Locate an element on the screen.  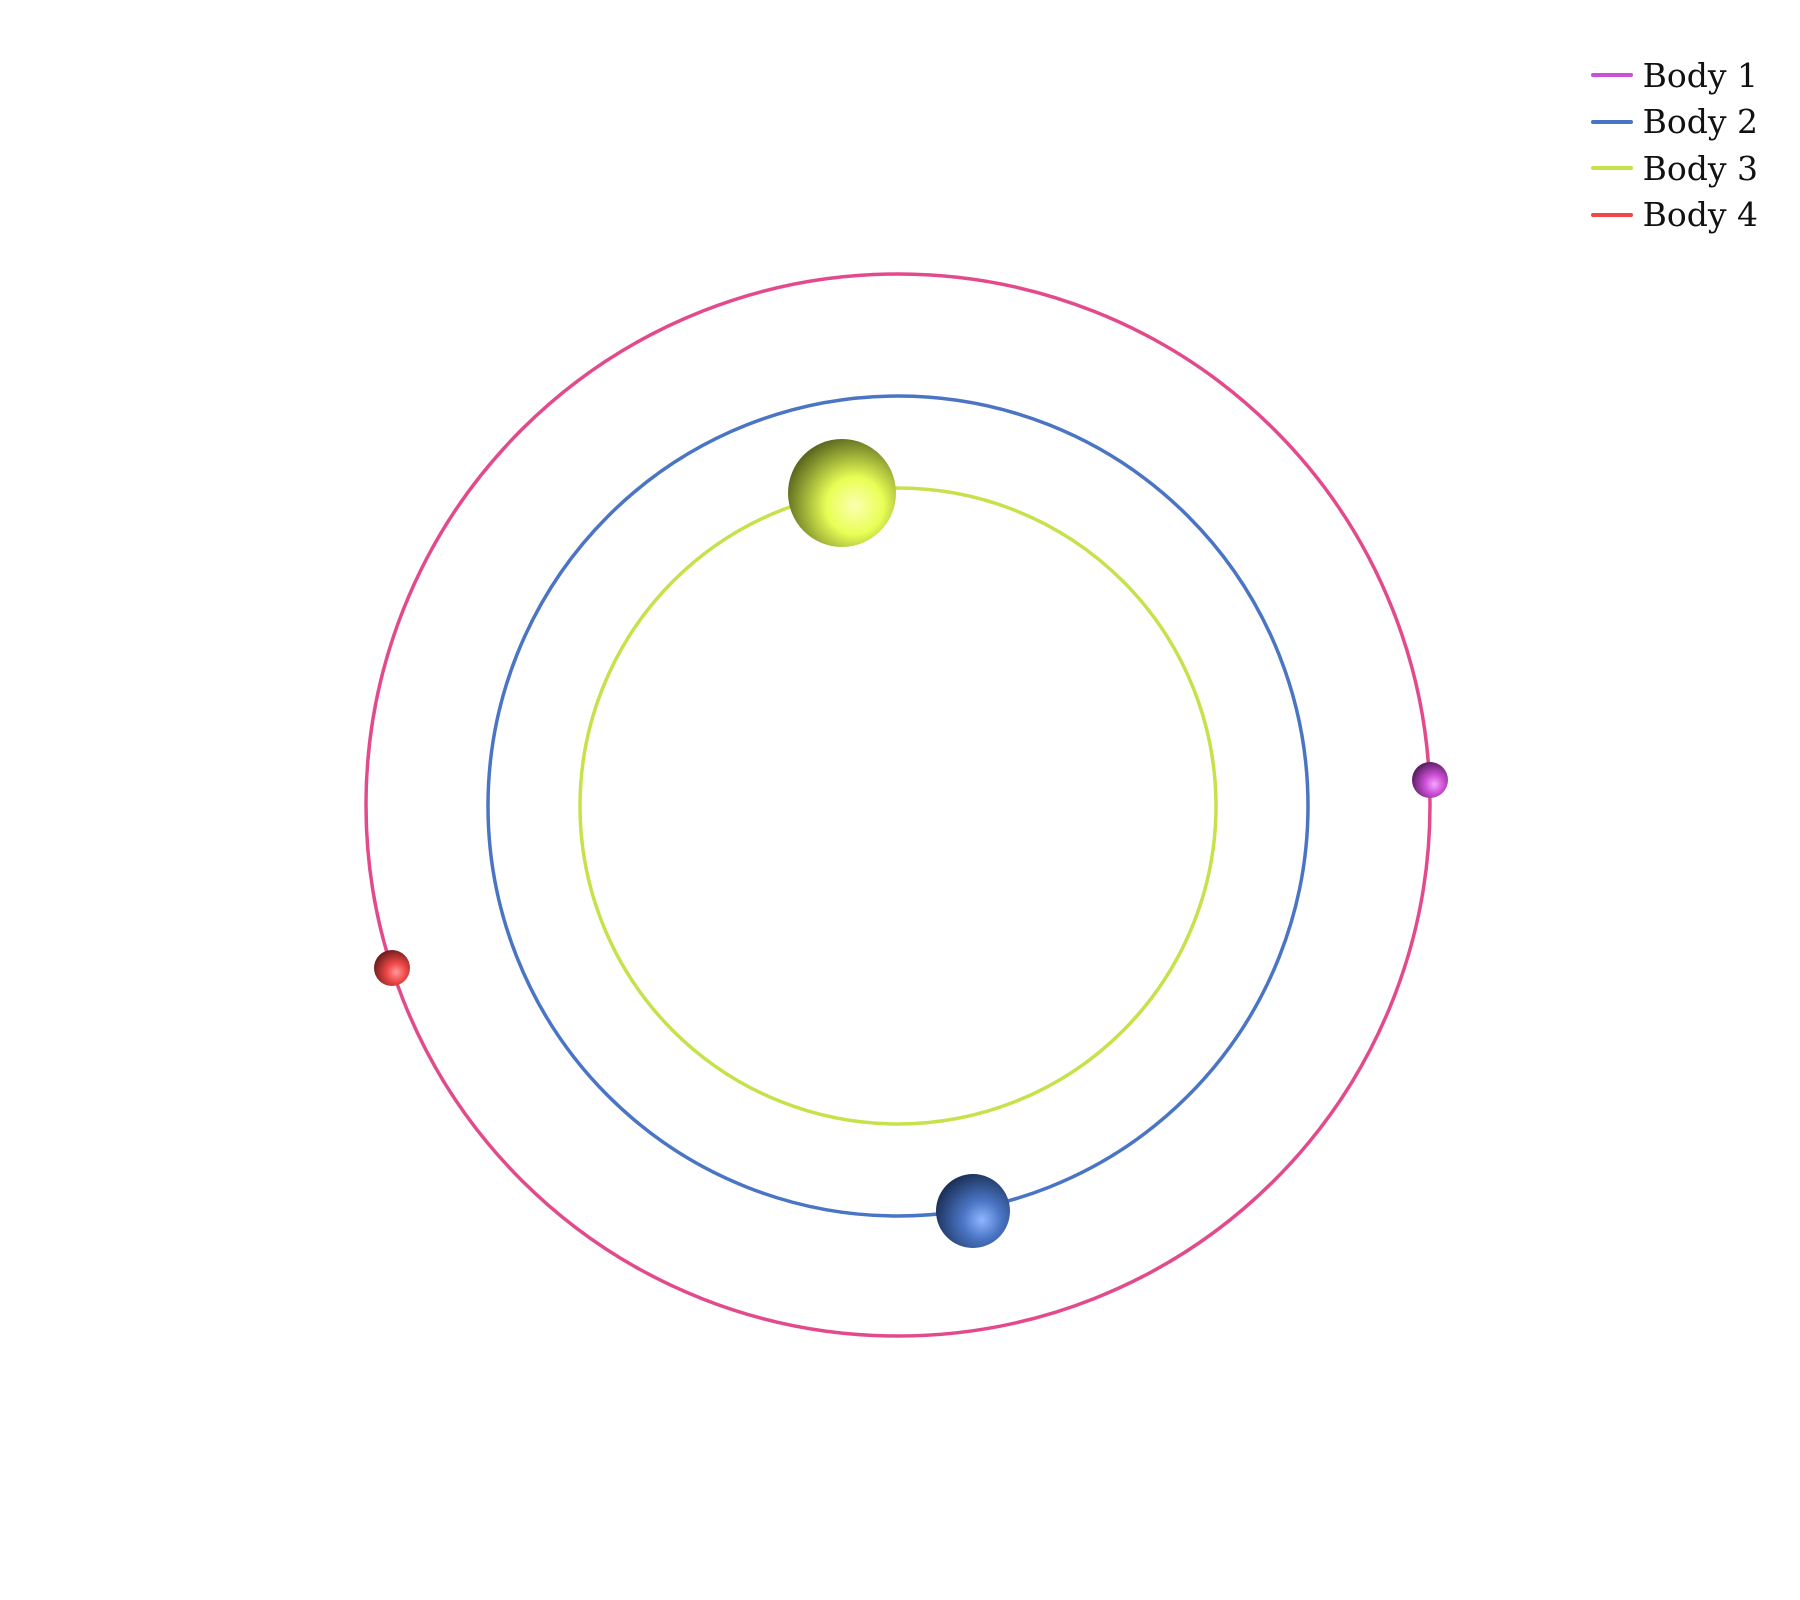
body-3-sphere is located at coordinates (842, 493).